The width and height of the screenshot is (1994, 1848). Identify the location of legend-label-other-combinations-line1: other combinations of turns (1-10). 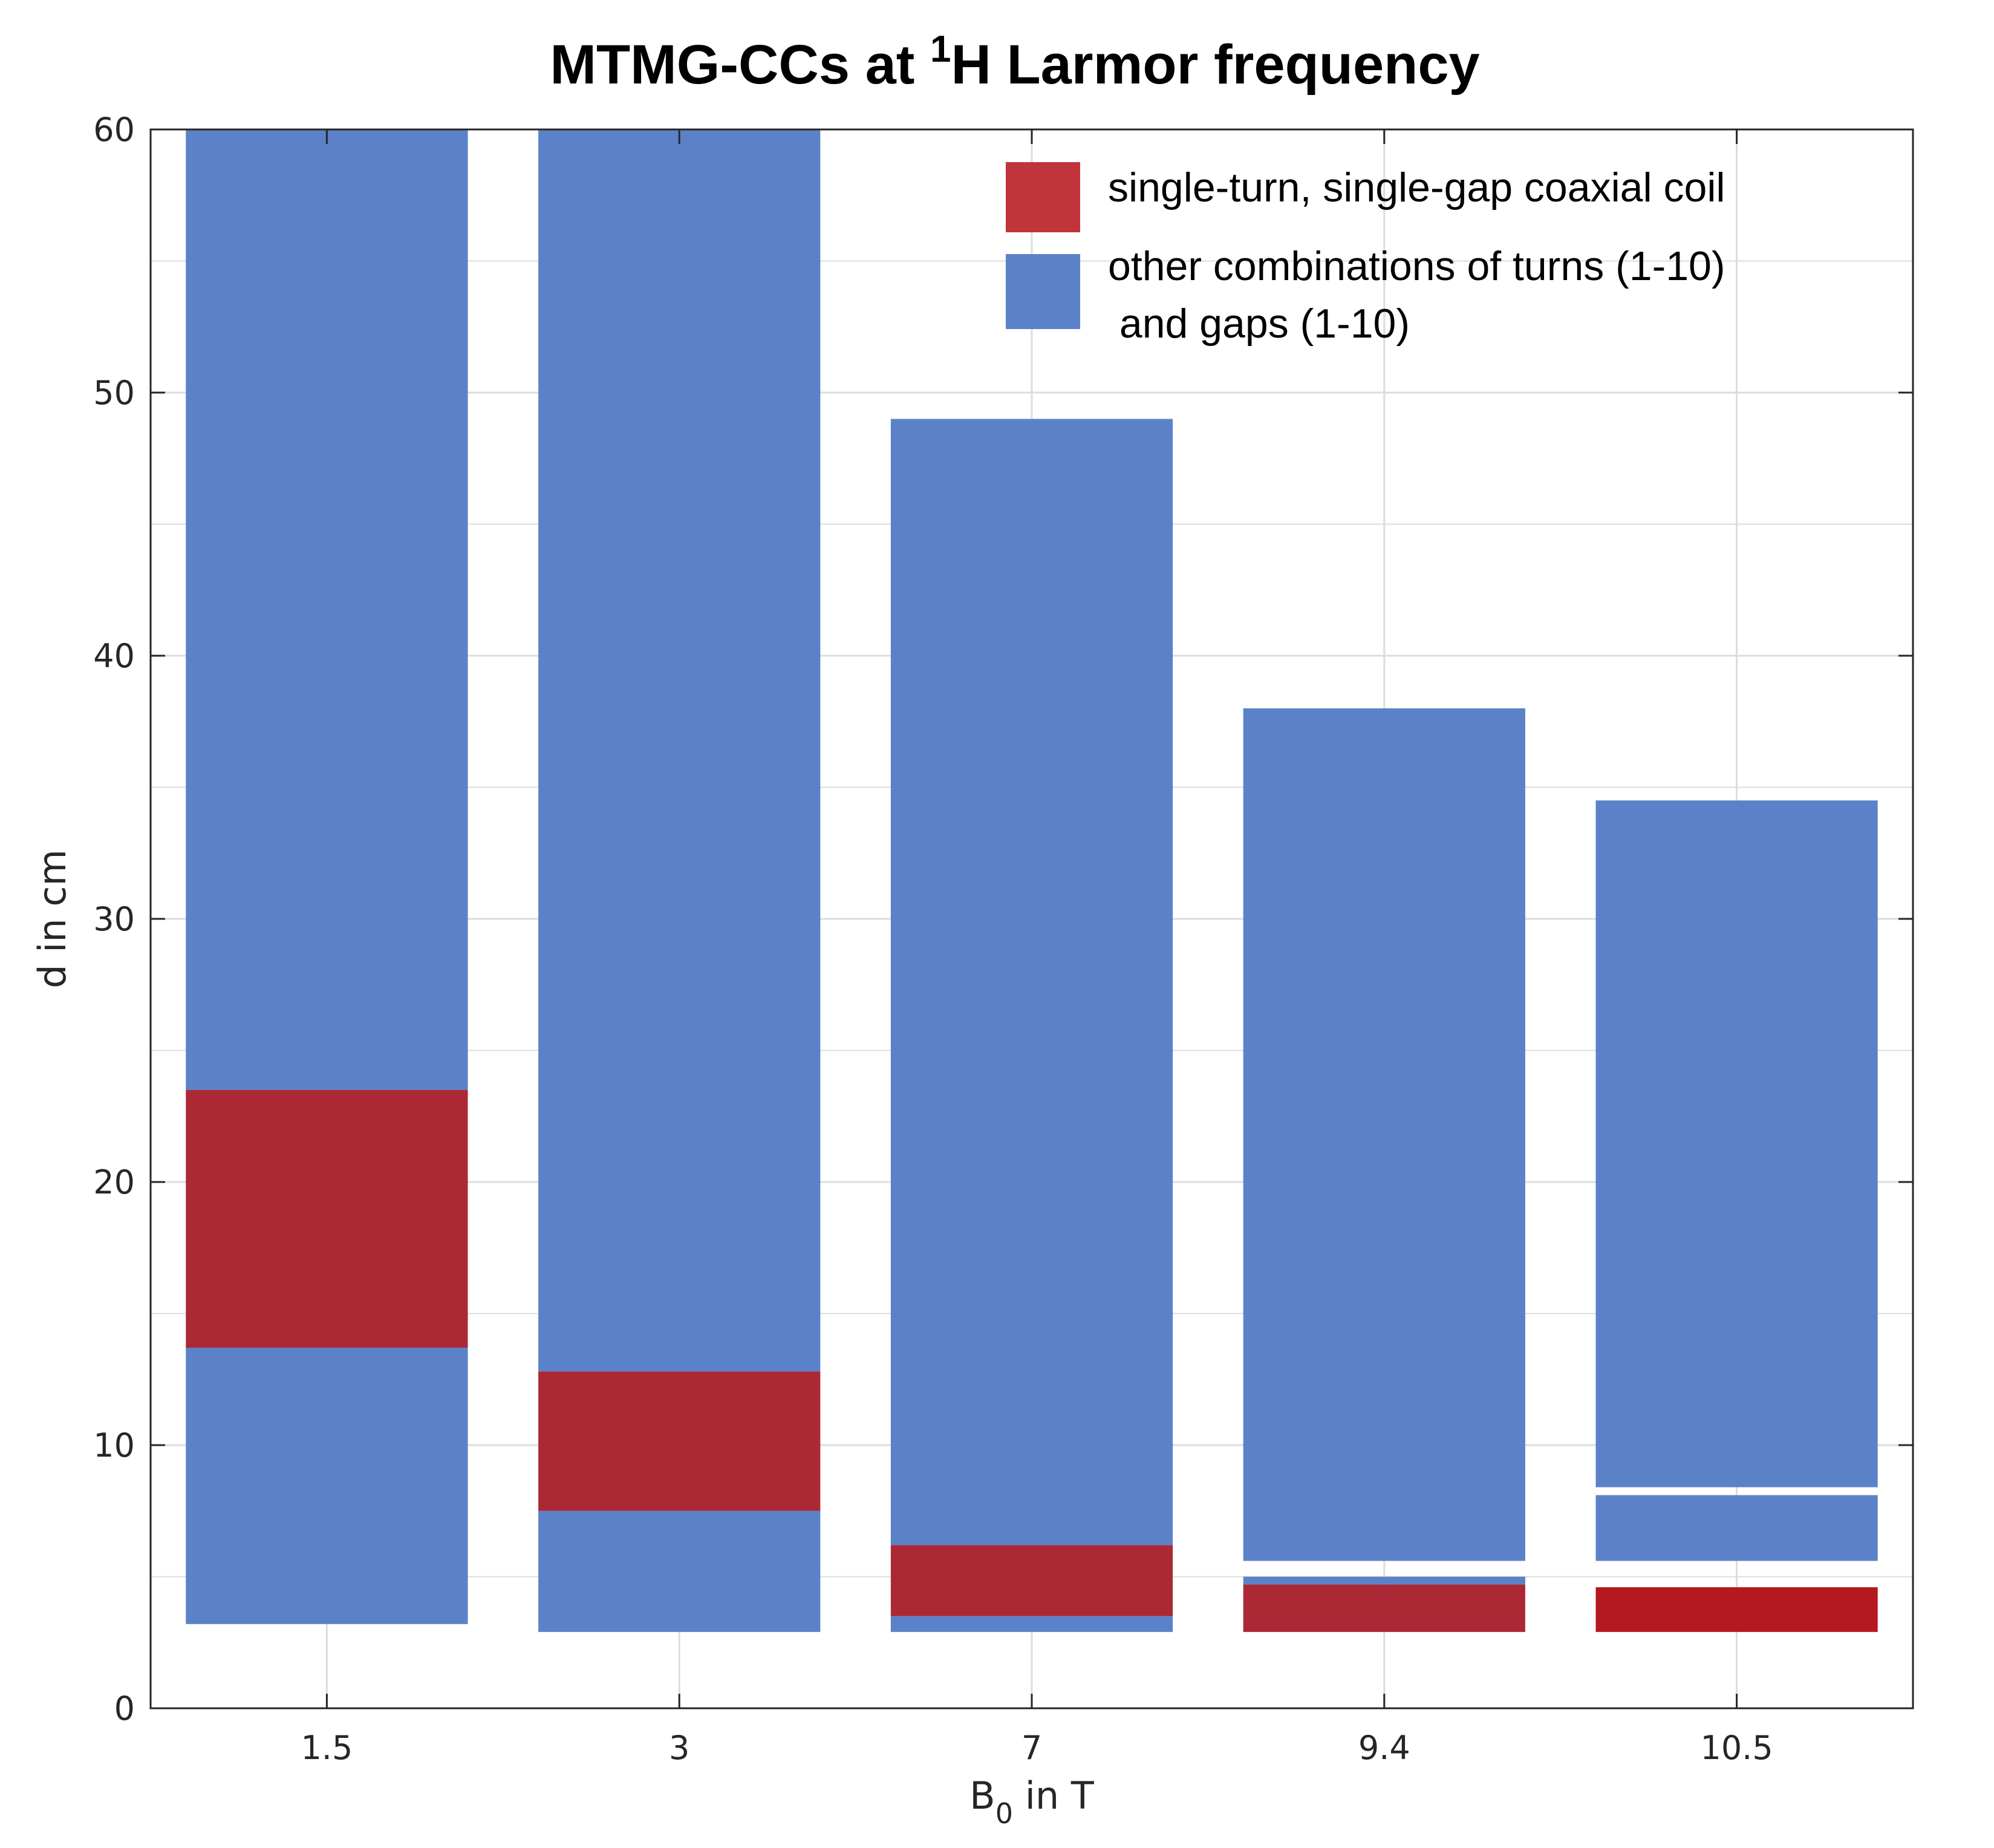
(1416, 266).